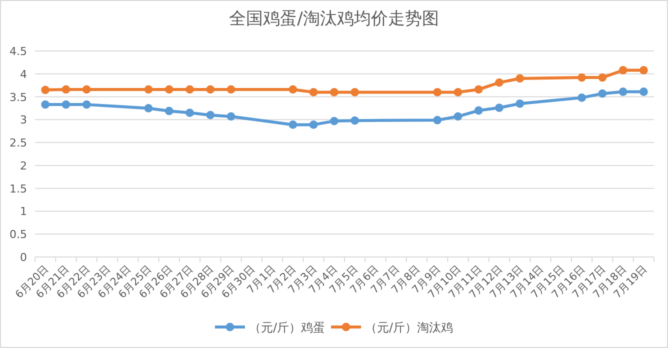 The height and width of the screenshot is (348, 668). What do you see at coordinates (23, 74) in the screenshot?
I see `y-tick-label: 4` at bounding box center [23, 74].